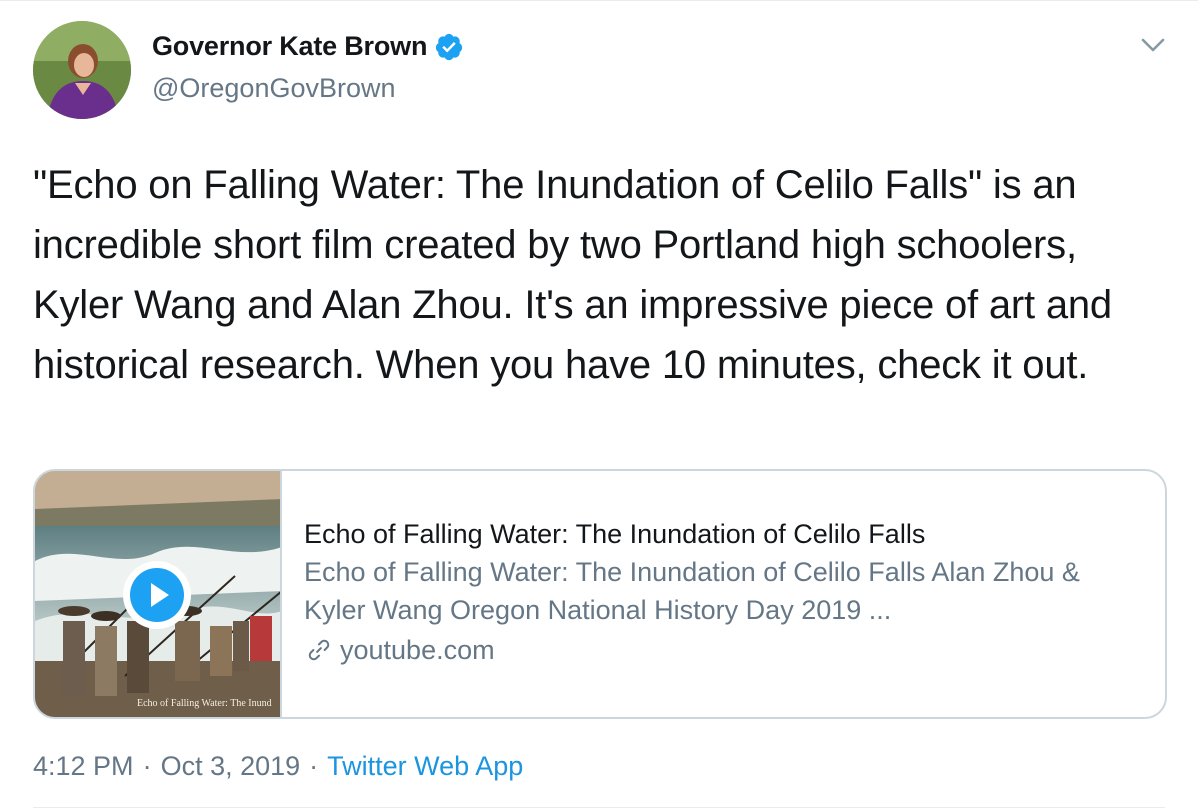 The height and width of the screenshot is (808, 1198). Describe the element at coordinates (417, 650) in the screenshot. I see `card-domain-text: youtube.com` at that location.